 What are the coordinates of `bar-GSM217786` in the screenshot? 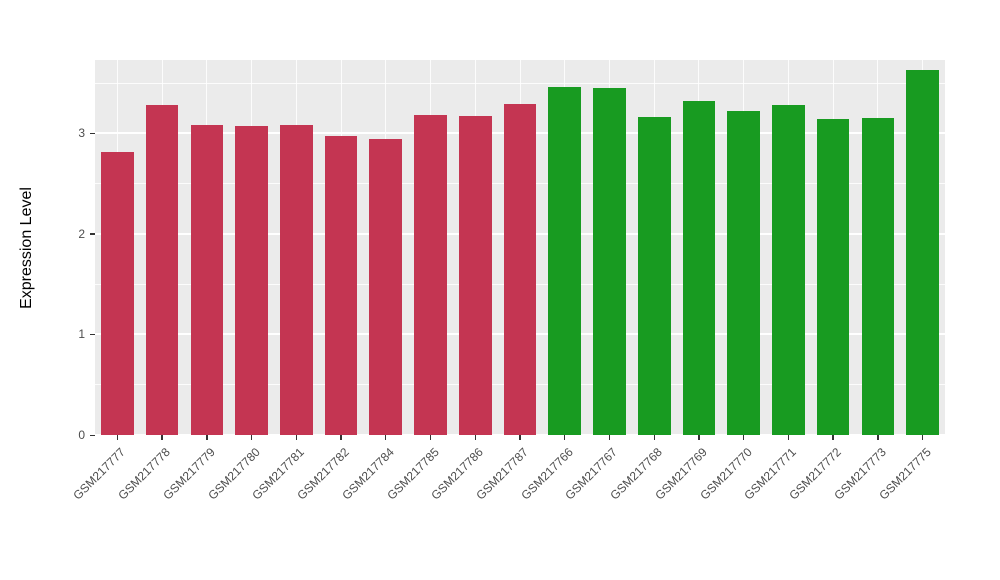 It's located at (475, 275).